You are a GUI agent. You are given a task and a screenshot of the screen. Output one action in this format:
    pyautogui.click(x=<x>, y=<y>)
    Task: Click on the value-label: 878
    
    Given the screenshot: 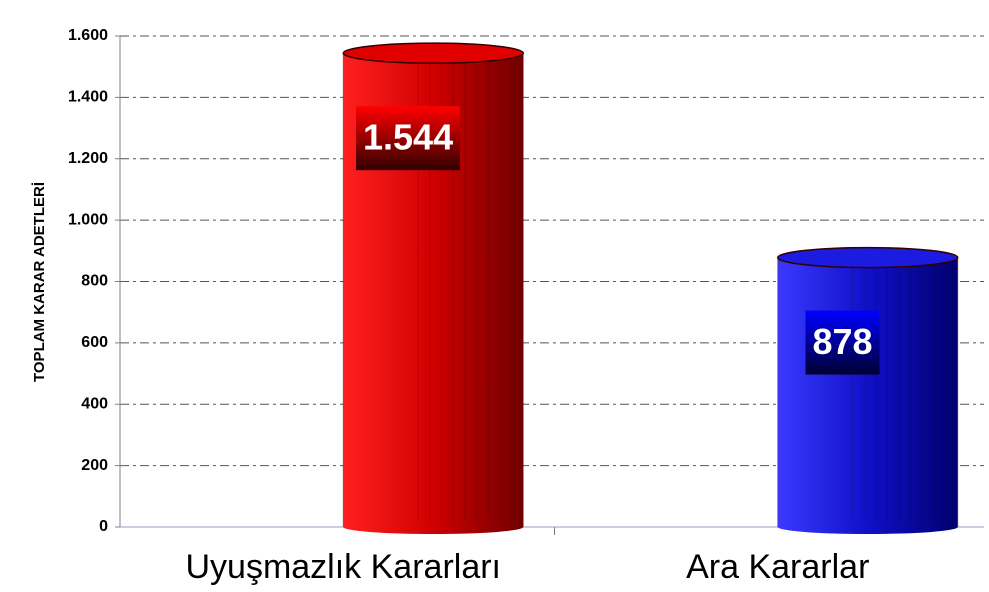 What is the action you would take?
    pyautogui.click(x=843, y=341)
    